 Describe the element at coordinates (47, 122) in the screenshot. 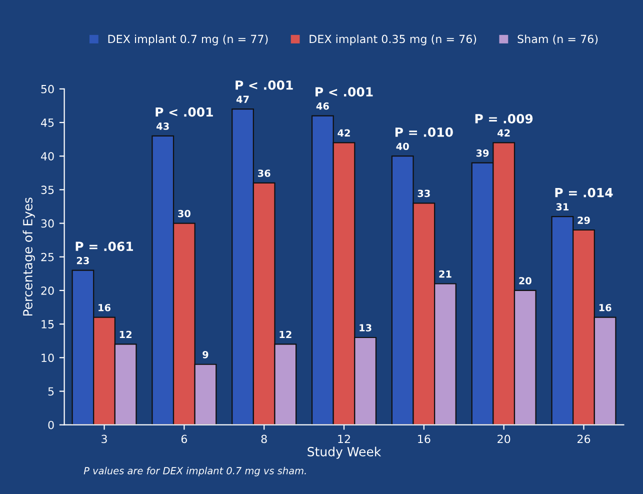

I see `y-tick-label: 45` at that location.